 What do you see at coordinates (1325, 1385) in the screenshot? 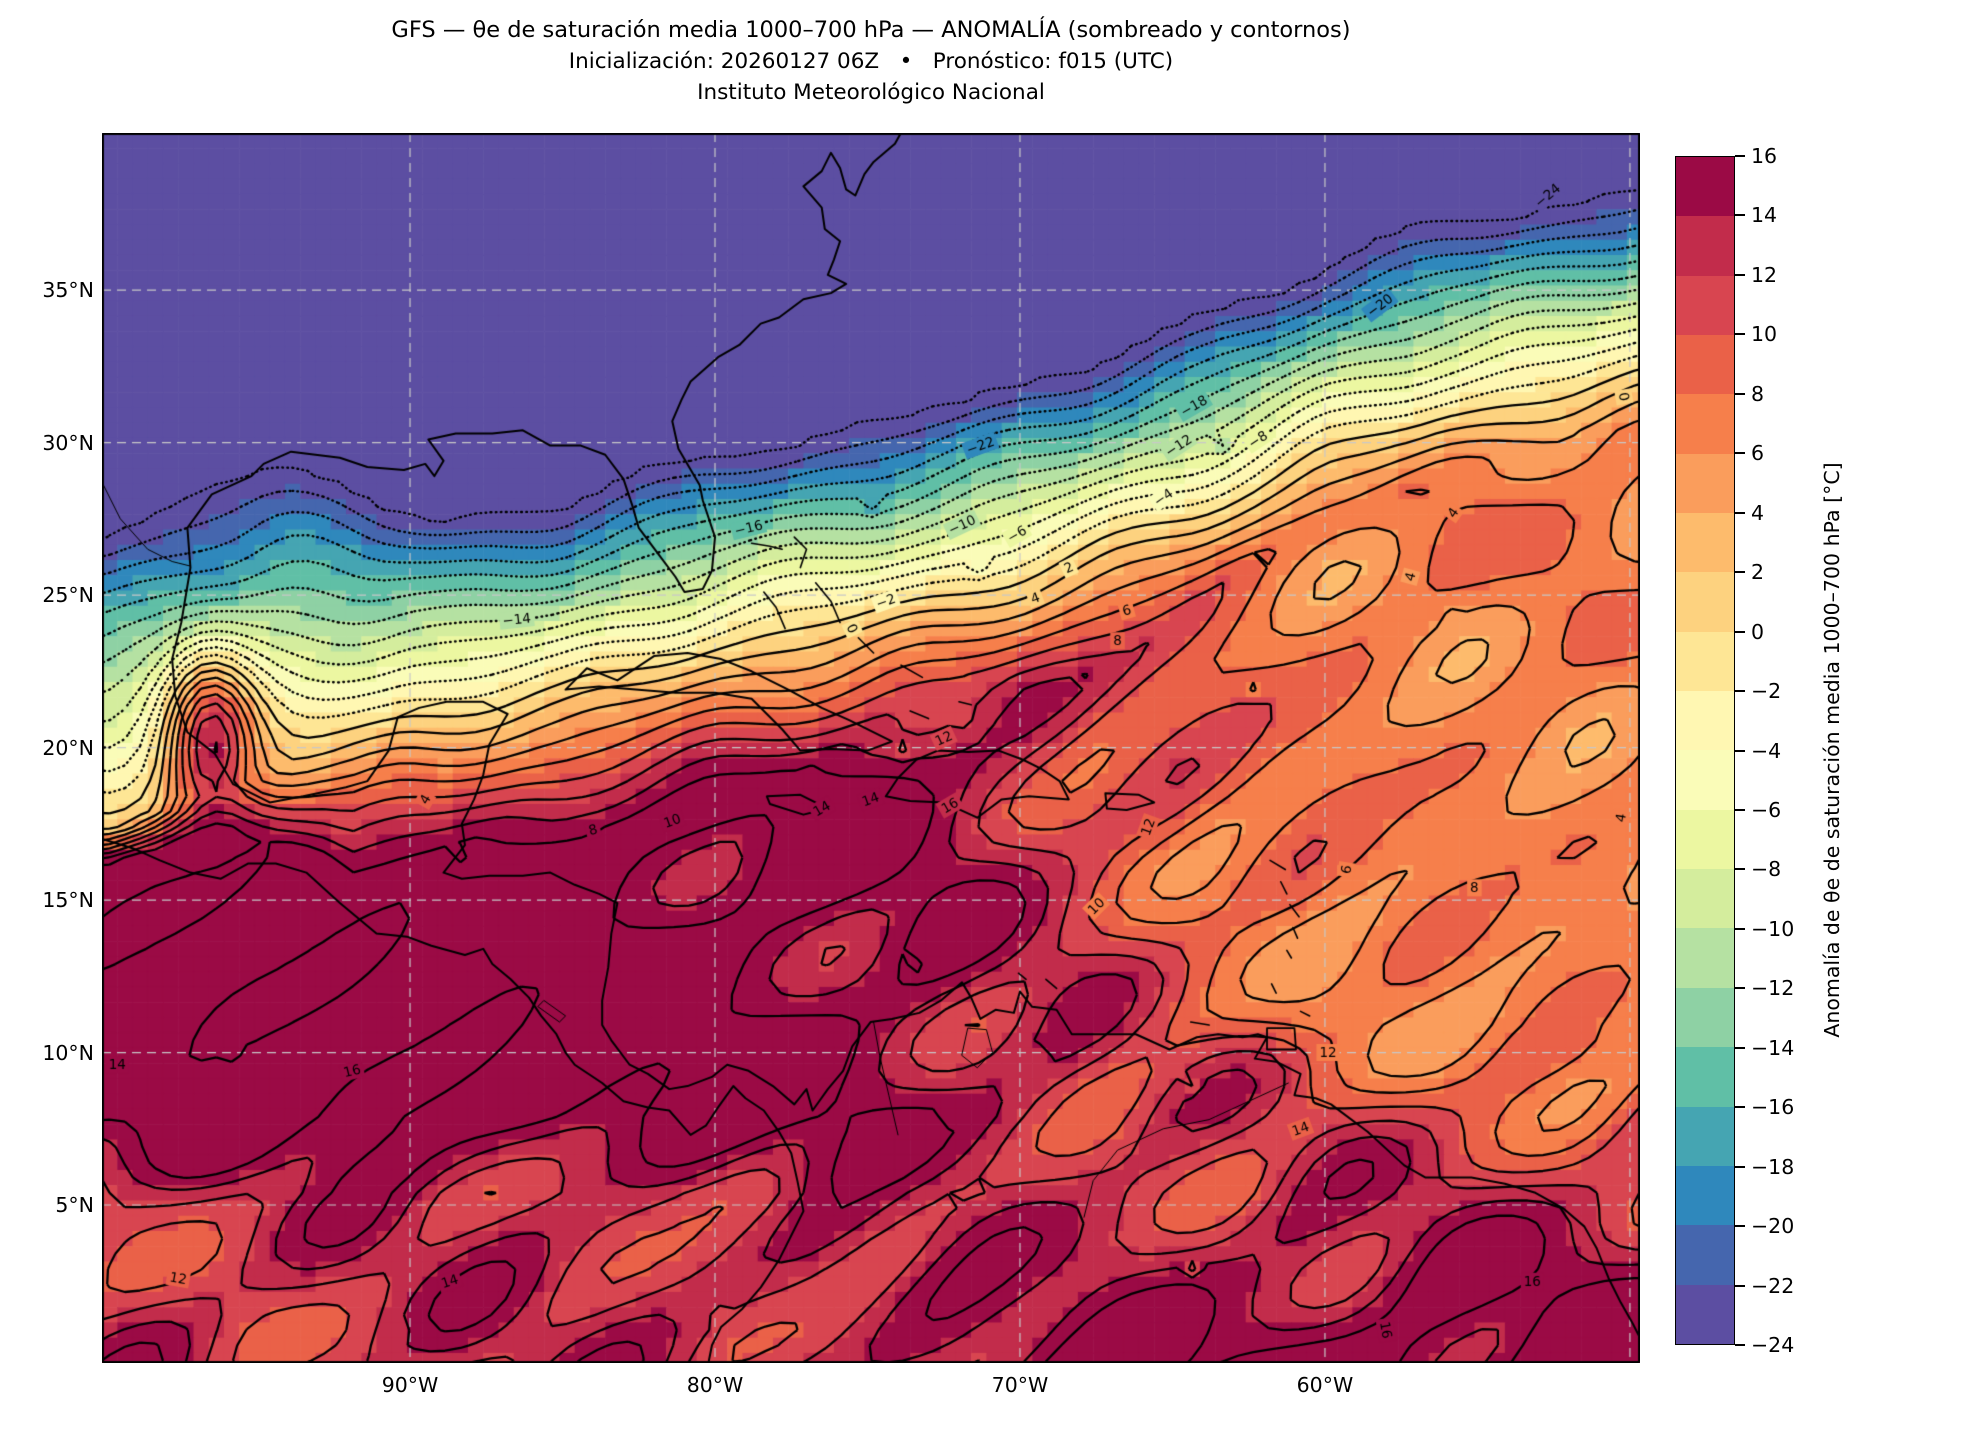
I see `x-tick-60°W: 60°W` at bounding box center [1325, 1385].